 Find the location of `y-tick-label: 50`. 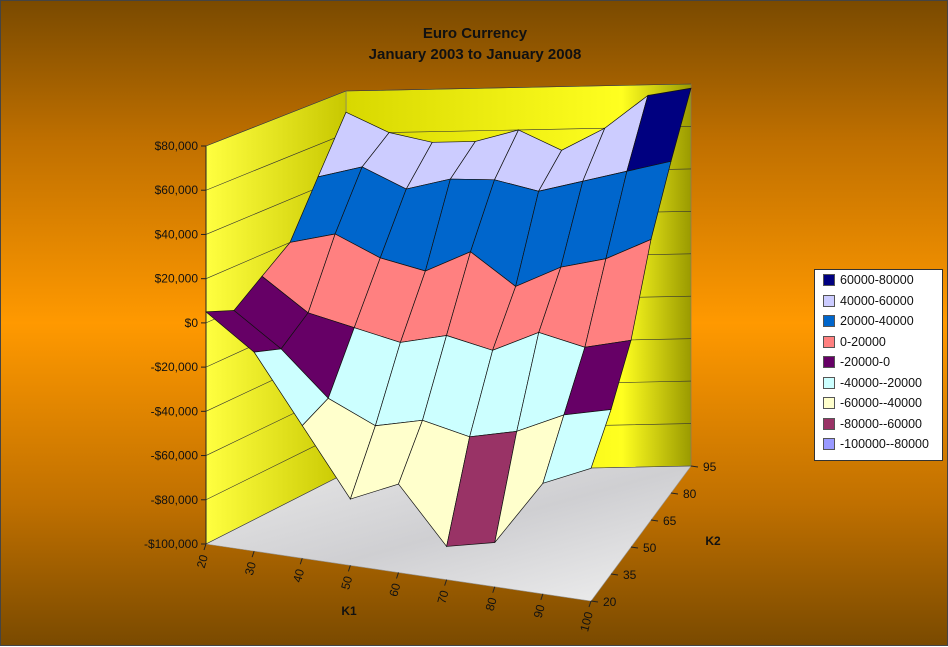

y-tick-label: 50 is located at coordinates (650, 548).